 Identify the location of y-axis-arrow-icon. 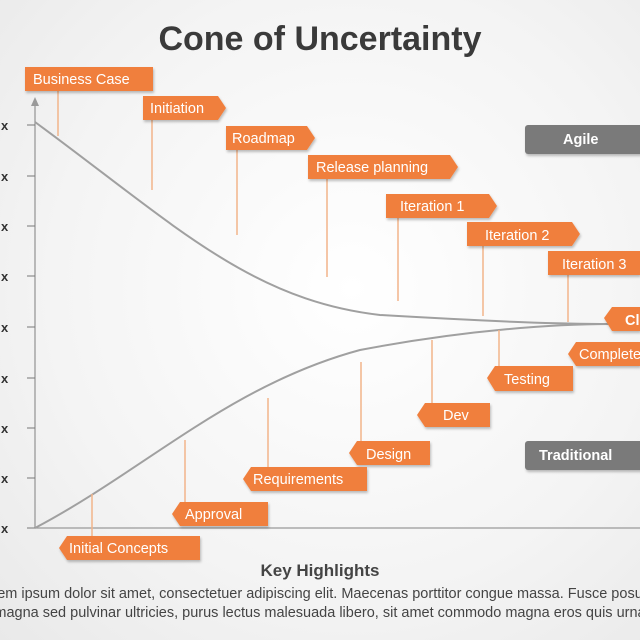
(35, 101).